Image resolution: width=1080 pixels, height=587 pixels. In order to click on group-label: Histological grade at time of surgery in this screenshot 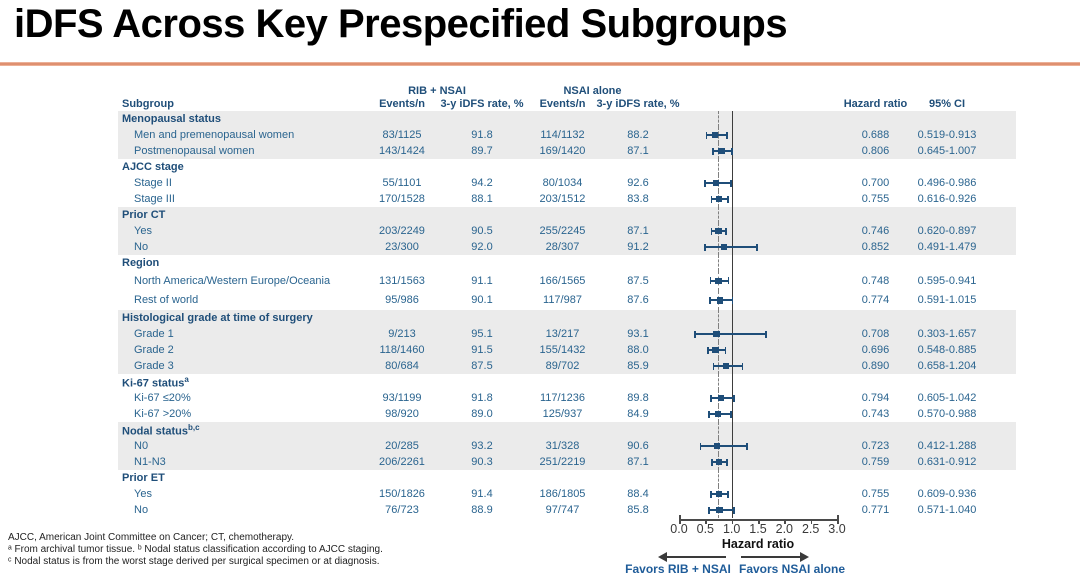, I will do `click(237, 318)`.